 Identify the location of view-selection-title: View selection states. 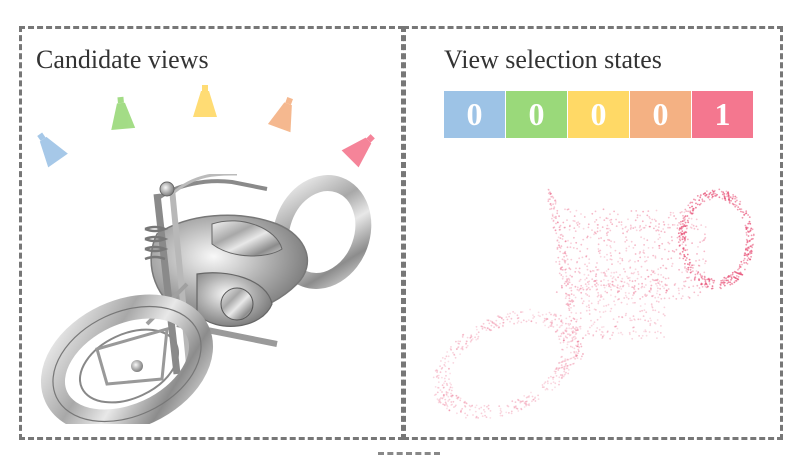
(553, 59).